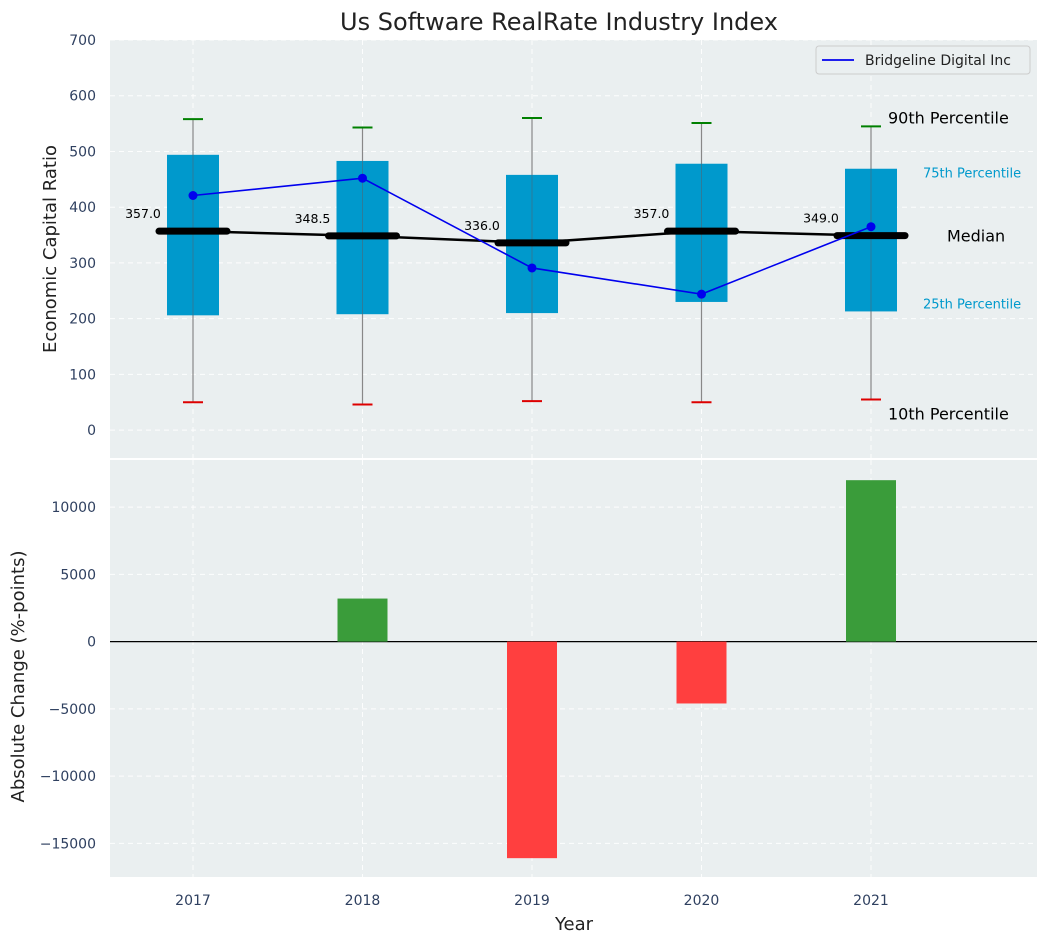 The width and height of the screenshot is (1048, 942). I want to click on xtick-label: 2018, so click(363, 901).